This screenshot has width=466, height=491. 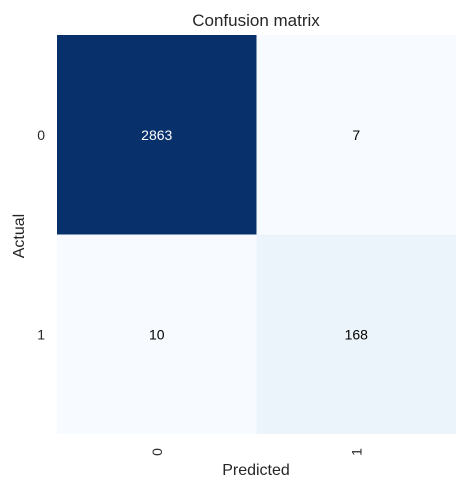 I want to click on cell-value-label-0-0: 2863, so click(x=156, y=135).